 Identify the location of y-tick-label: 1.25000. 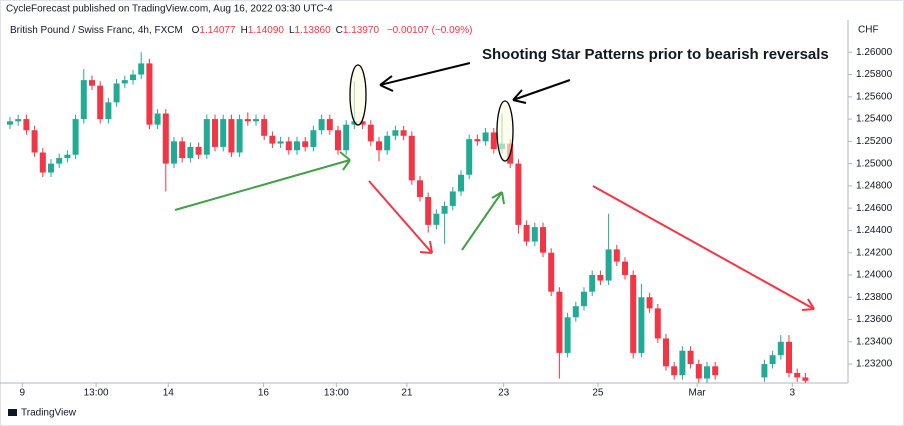
(874, 163).